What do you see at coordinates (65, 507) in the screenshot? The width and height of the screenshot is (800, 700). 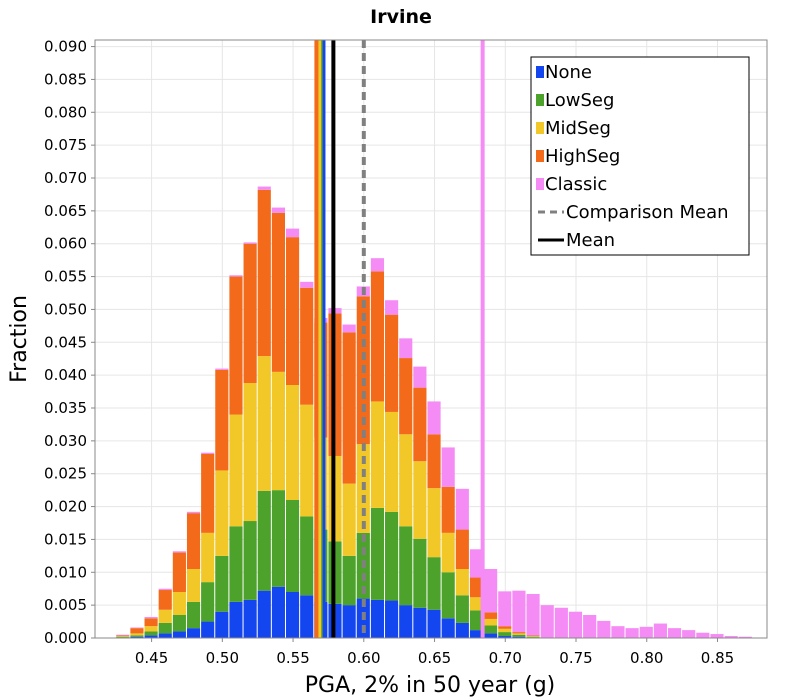 I see `y-tick-label: 0.020` at bounding box center [65, 507].